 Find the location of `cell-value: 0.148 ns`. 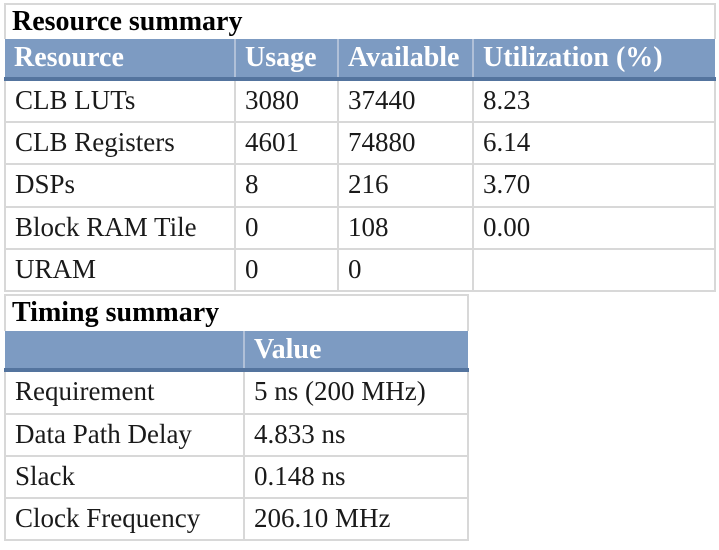

cell-value: 0.148 ns is located at coordinates (356, 477).